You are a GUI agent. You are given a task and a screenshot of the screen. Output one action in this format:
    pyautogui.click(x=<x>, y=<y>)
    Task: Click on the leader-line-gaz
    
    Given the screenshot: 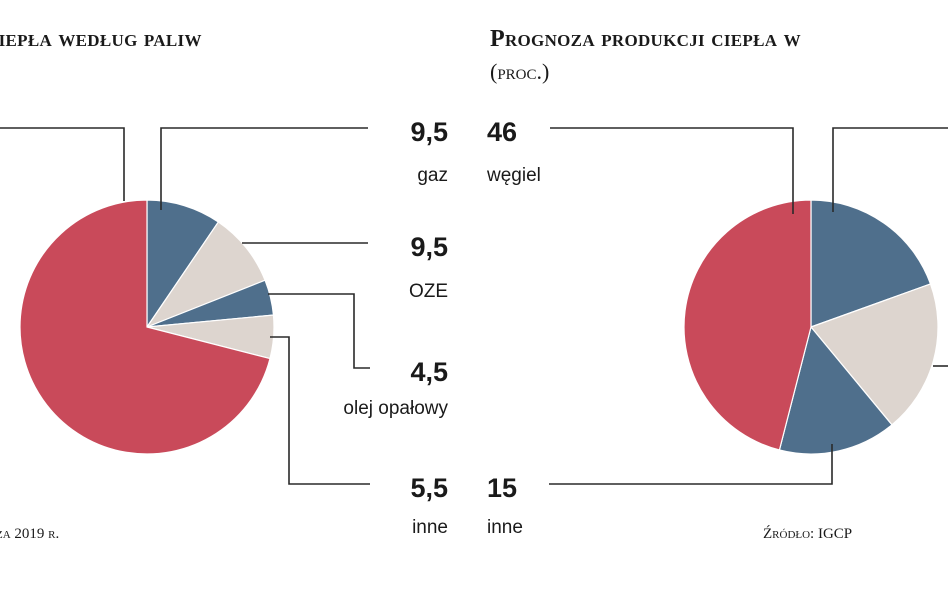 What is the action you would take?
    pyautogui.click(x=264, y=168)
    